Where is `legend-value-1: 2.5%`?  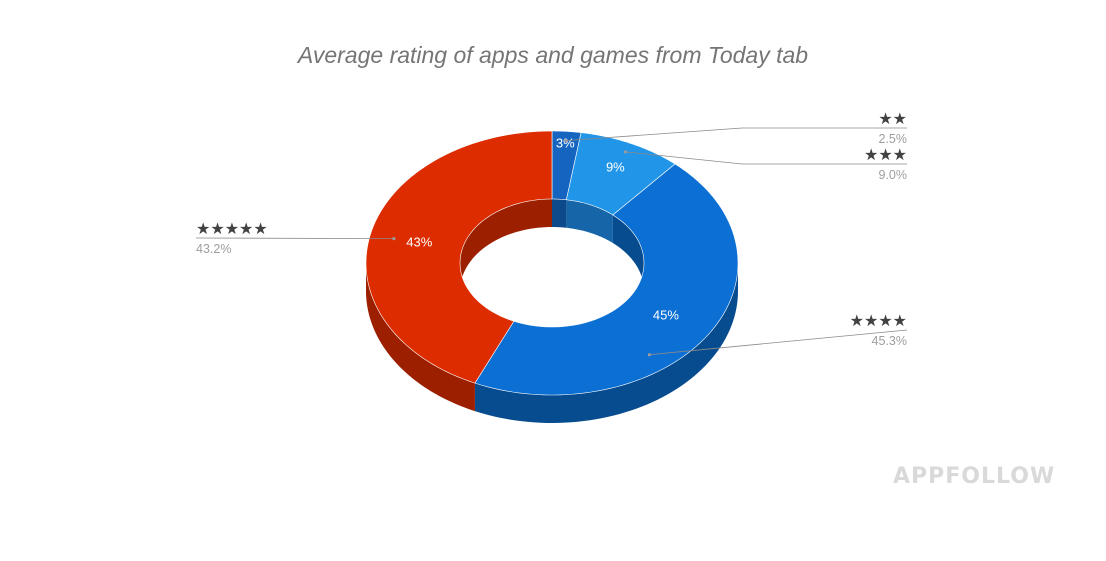
legend-value-1: 2.5% is located at coordinates (893, 139).